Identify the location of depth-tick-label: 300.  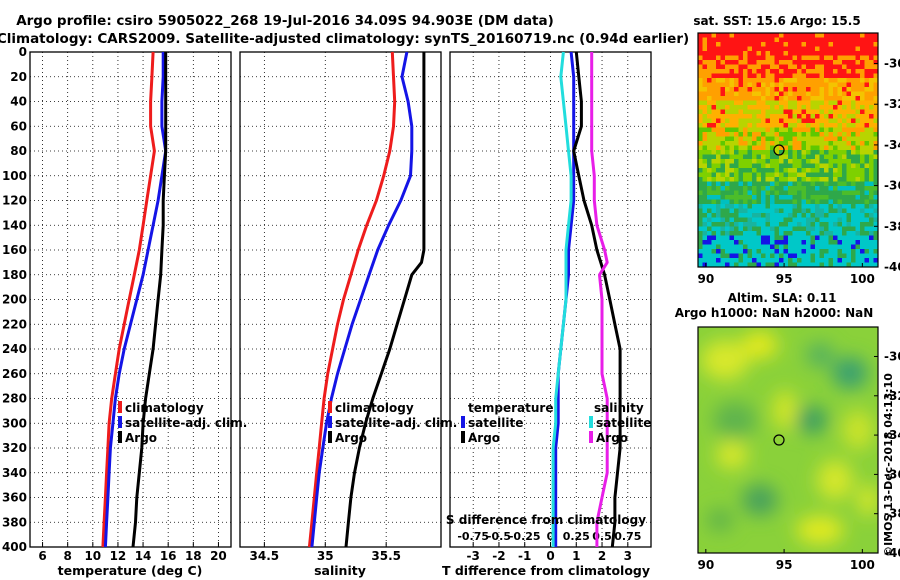
(14, 423).